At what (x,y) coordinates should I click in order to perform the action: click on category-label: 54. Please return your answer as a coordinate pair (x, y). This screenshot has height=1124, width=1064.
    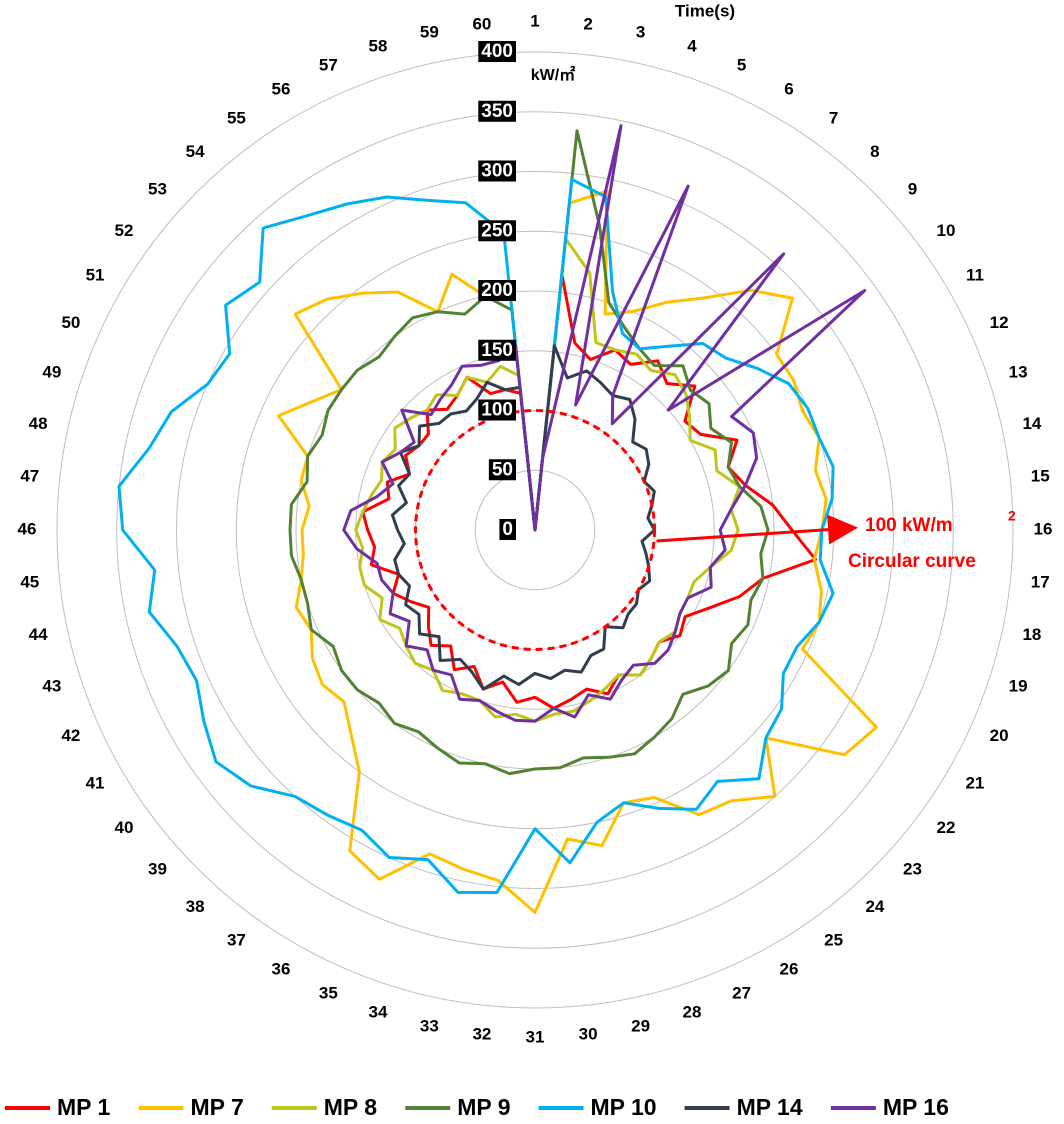
    Looking at the image, I should click on (195, 151).